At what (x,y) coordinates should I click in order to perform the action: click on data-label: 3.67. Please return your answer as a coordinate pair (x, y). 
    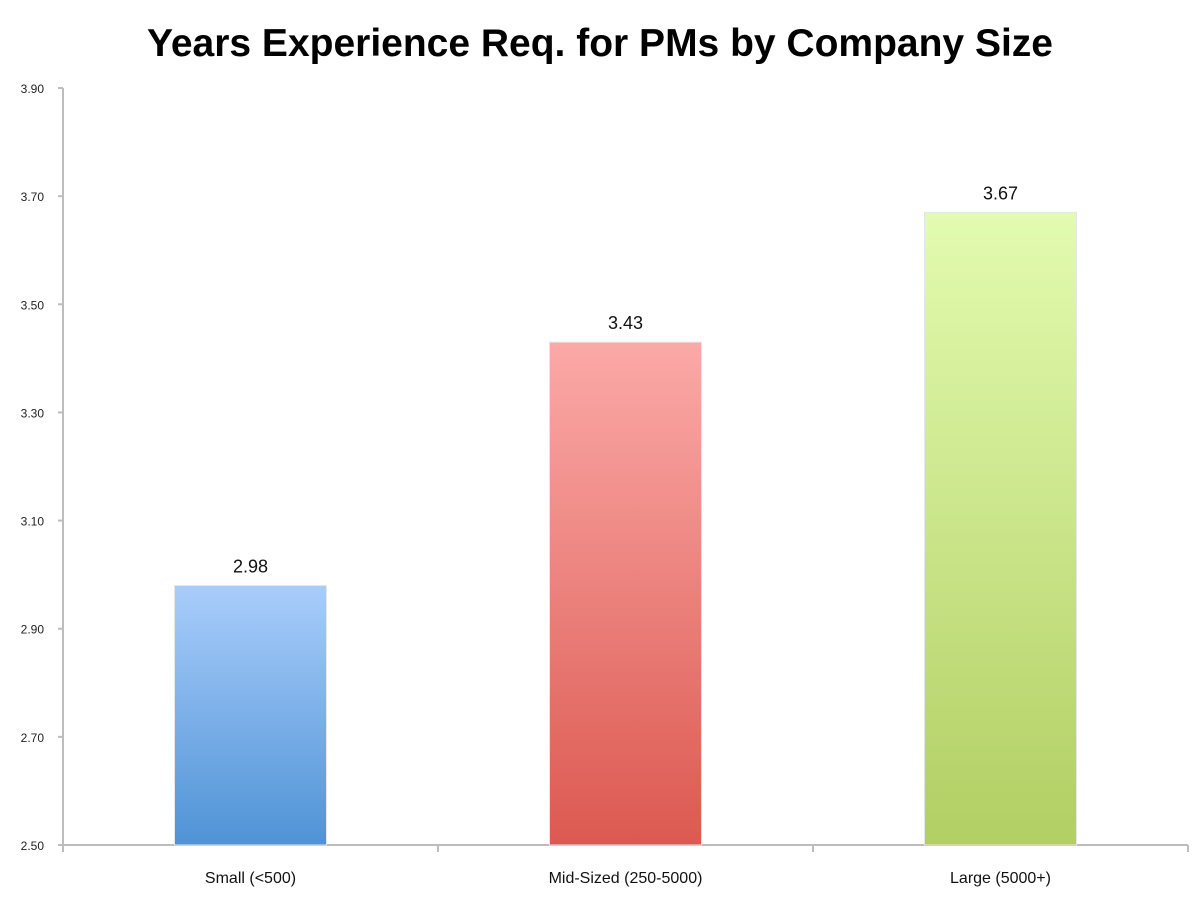
    Looking at the image, I should click on (1000, 193).